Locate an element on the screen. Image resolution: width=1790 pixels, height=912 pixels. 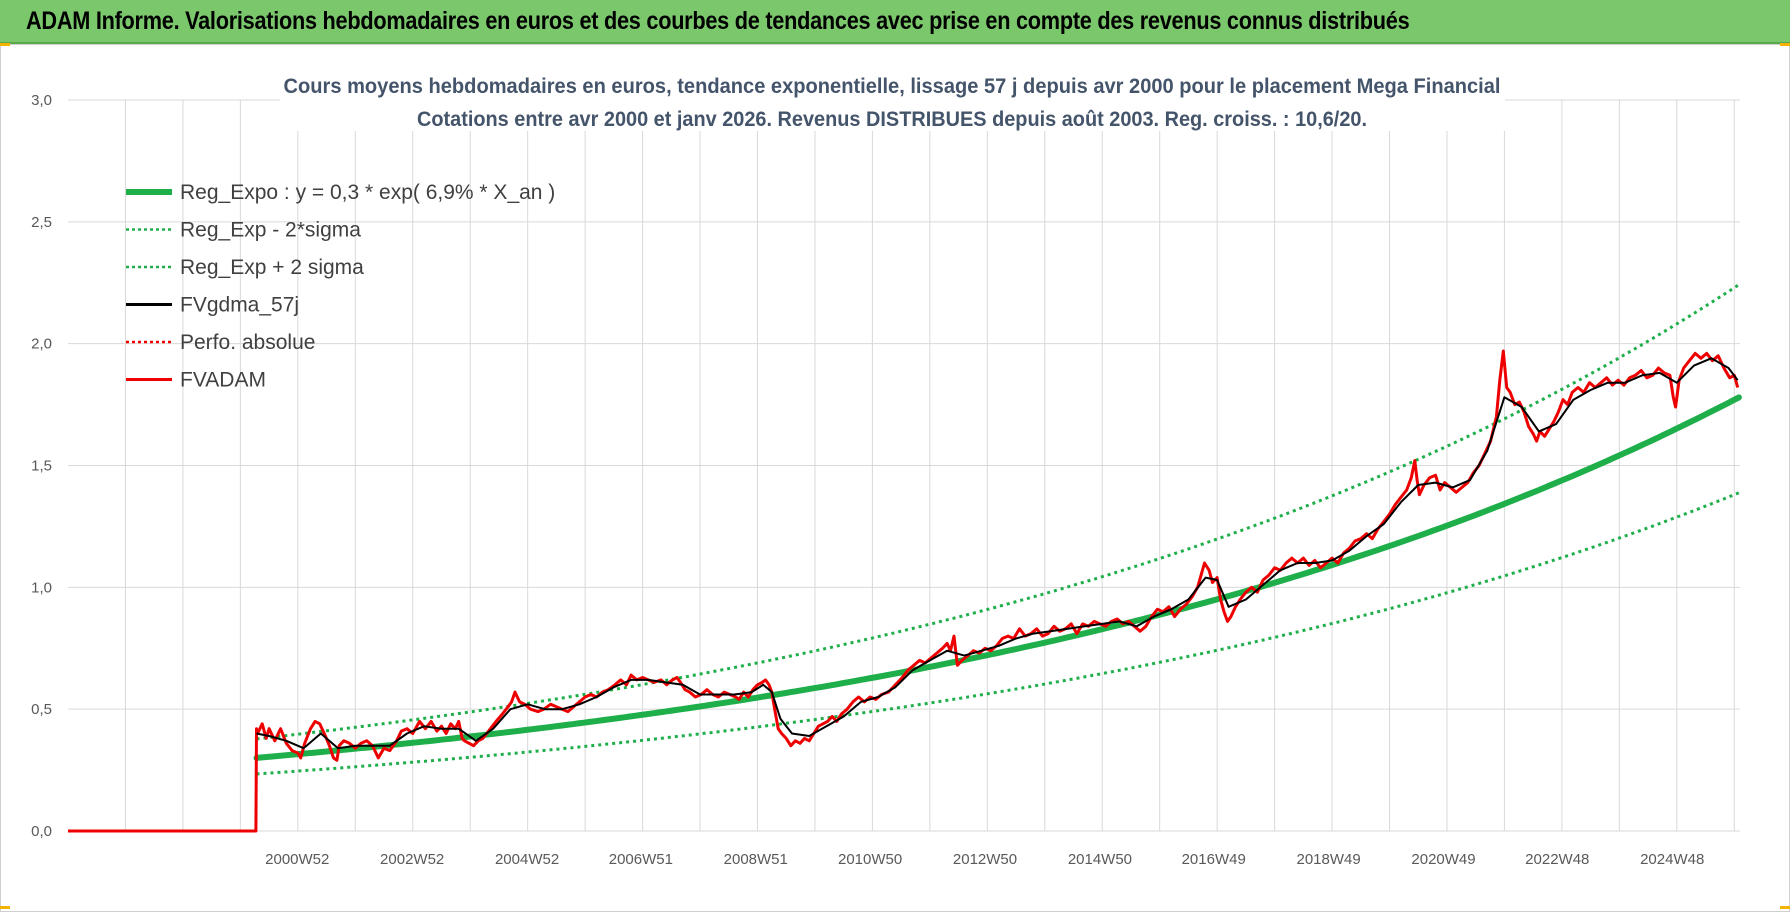
legend-fvgdma-57j-label: FVgdma_57j is located at coordinates (239, 305).